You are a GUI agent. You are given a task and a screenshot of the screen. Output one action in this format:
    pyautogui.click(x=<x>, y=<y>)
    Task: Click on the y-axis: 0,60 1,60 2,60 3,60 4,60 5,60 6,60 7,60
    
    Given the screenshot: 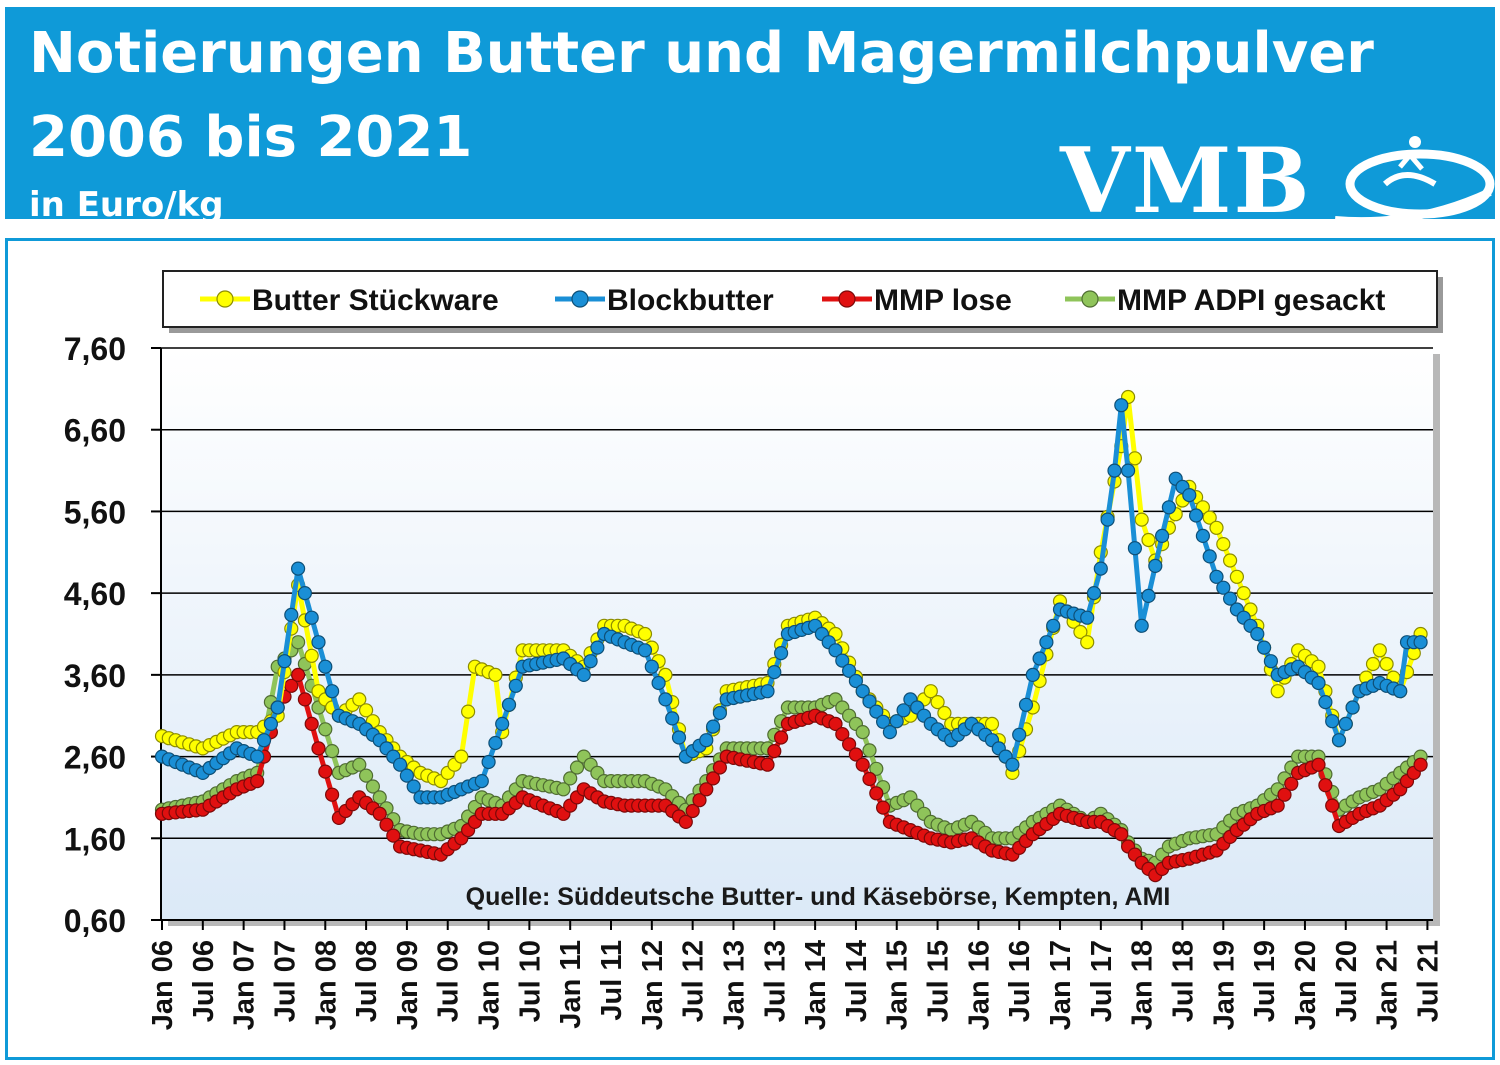 What is the action you would take?
    pyautogui.click(x=113, y=635)
    